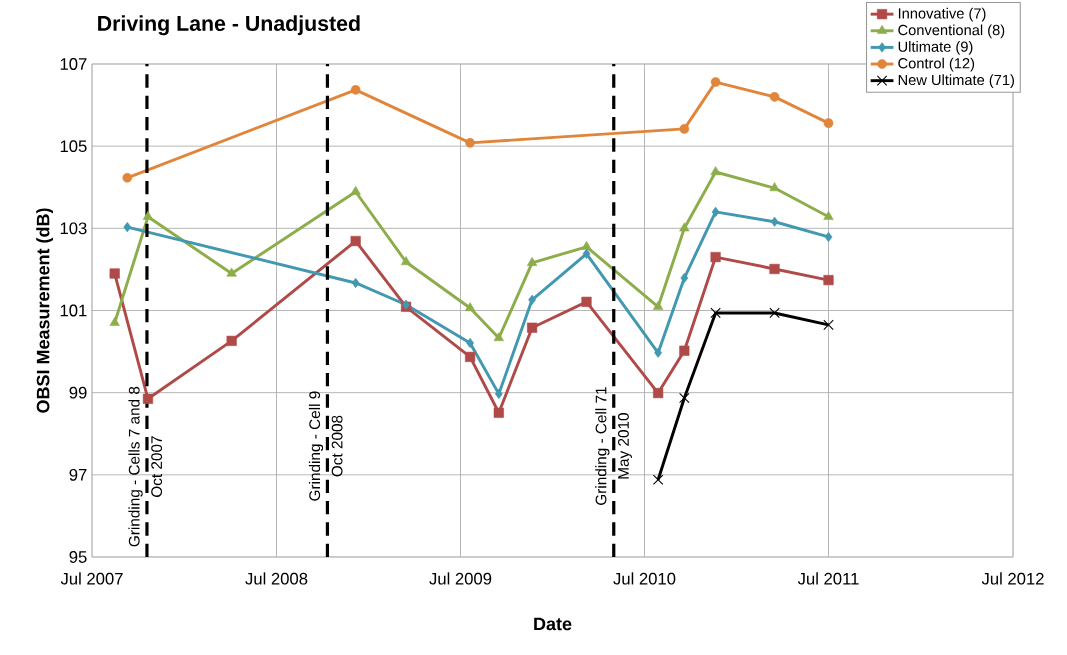  Describe the element at coordinates (229, 25) in the screenshot. I see `chart-title: Driving Lane - Unadjusted` at that location.